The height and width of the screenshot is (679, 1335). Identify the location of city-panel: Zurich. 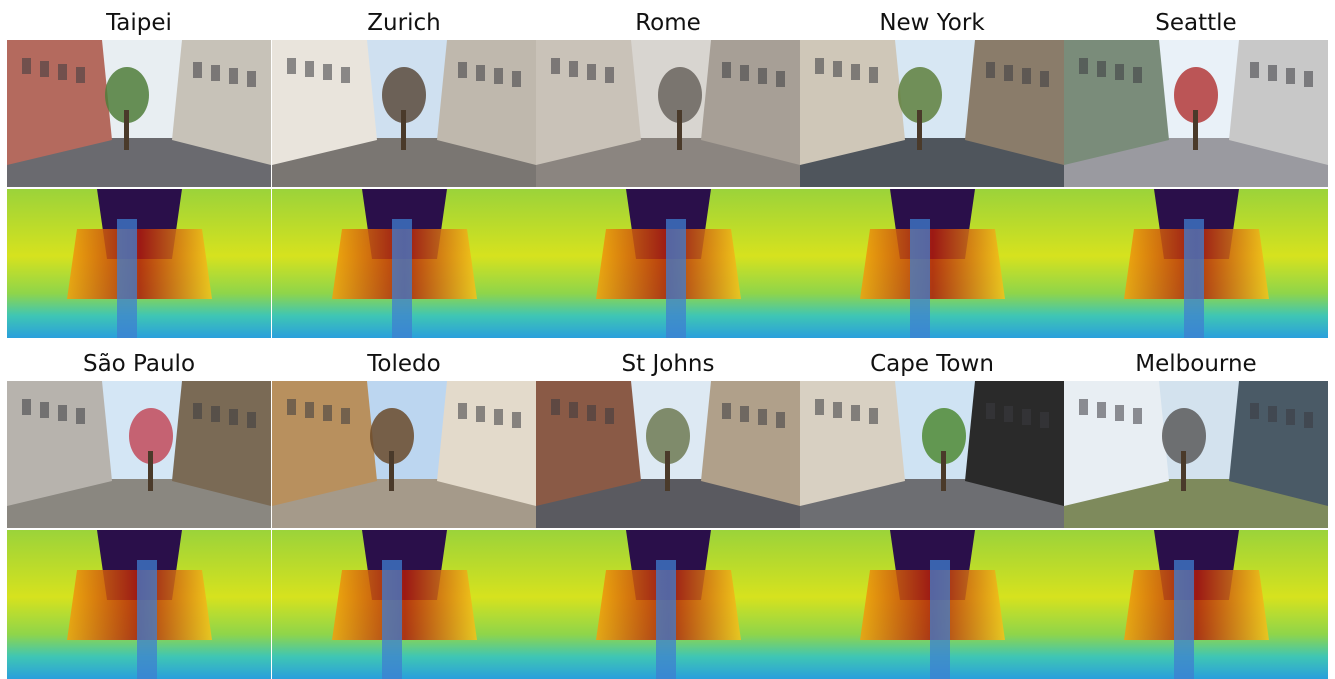
(404, 169).